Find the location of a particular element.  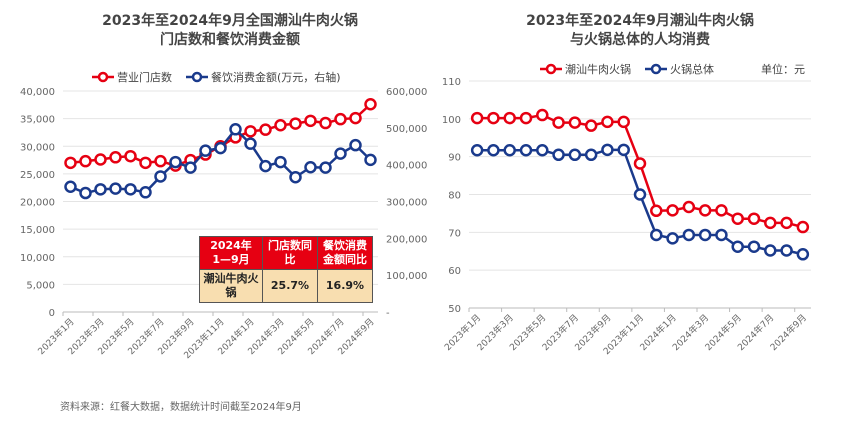

y-tick-label: 25,000 is located at coordinates (37, 175).